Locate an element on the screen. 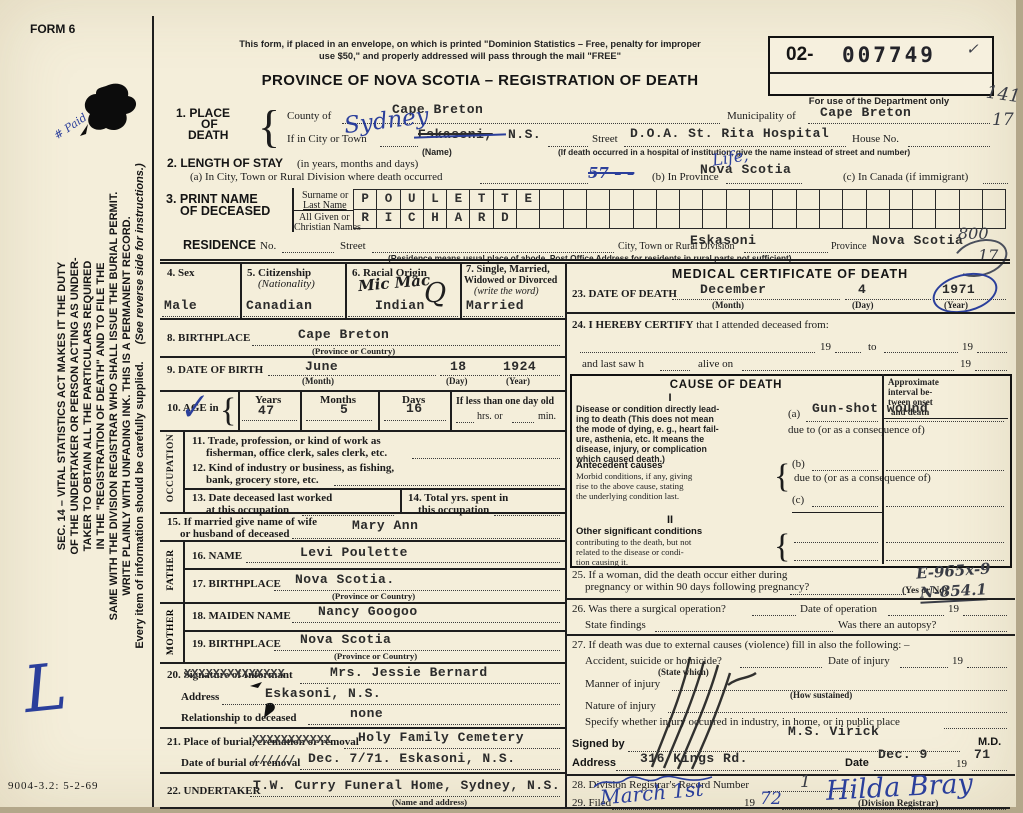 This screenshot has height=813, width=1023. stay-a-value: 57 – – is located at coordinates (611, 173).